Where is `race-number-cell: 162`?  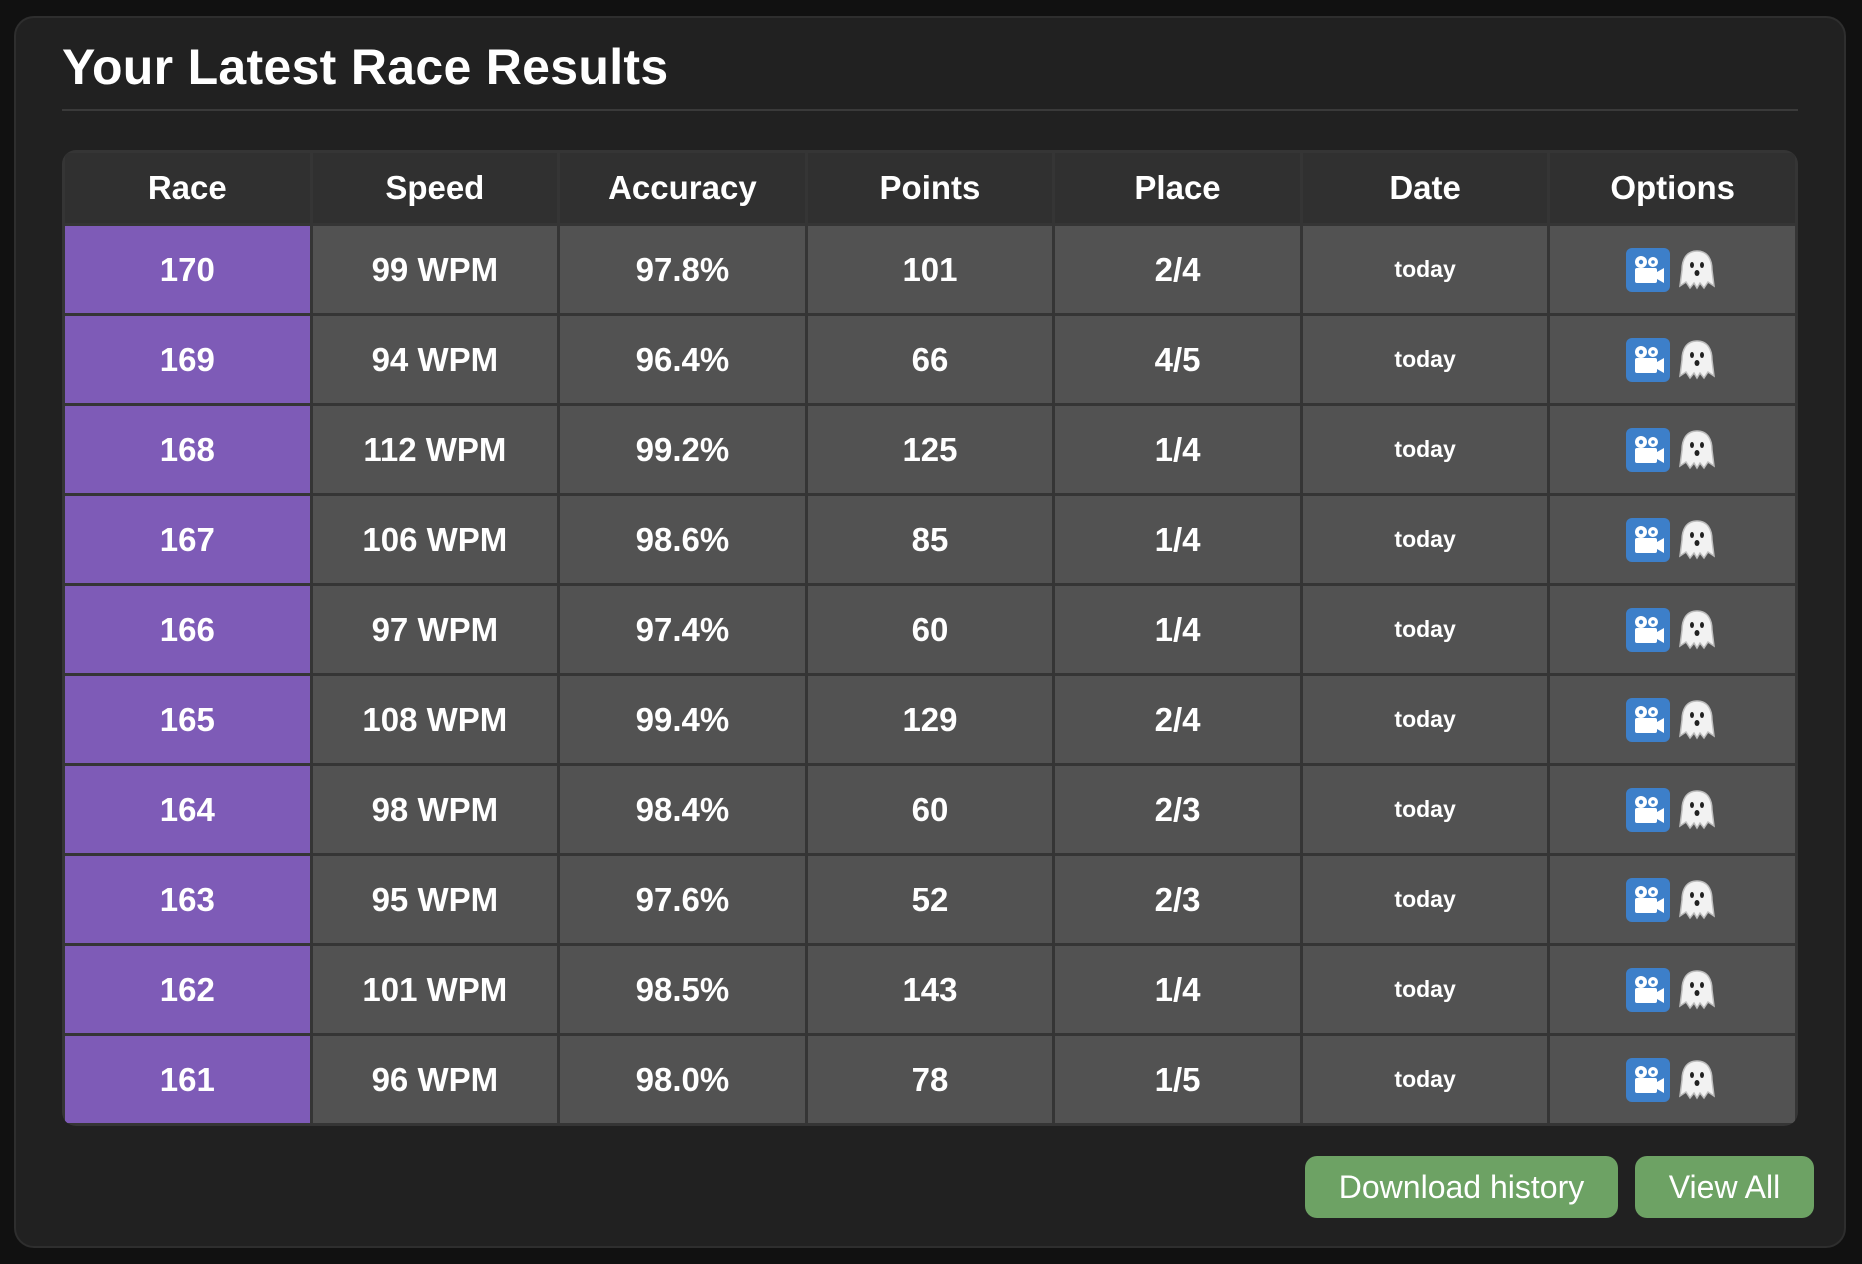
race-number-cell: 162 is located at coordinates (187, 989).